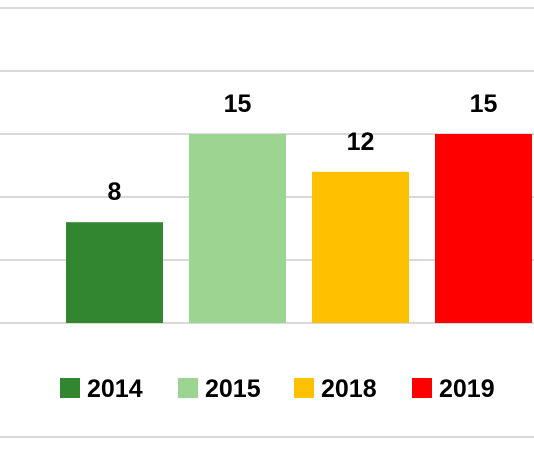  Describe the element at coordinates (114, 272) in the screenshot. I see `bar-2014` at that location.